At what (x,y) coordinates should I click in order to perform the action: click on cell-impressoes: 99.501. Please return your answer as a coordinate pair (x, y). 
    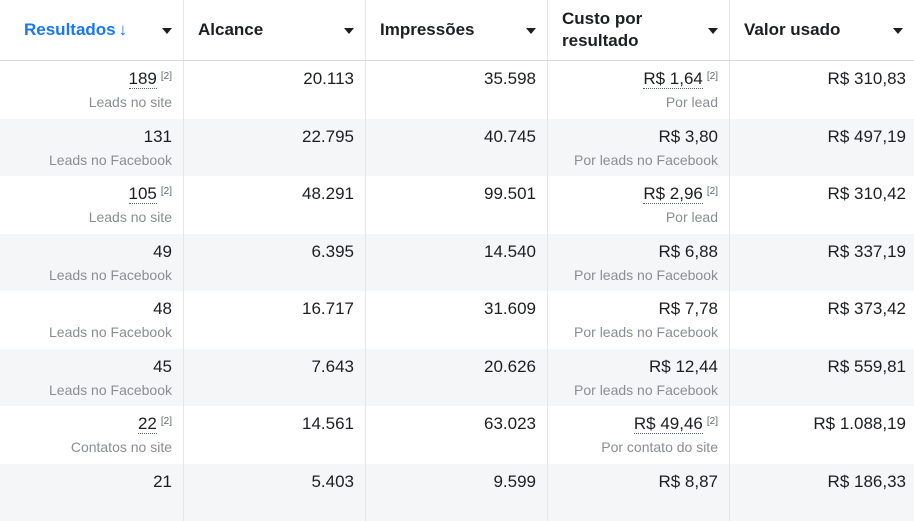
    Looking at the image, I should click on (457, 205).